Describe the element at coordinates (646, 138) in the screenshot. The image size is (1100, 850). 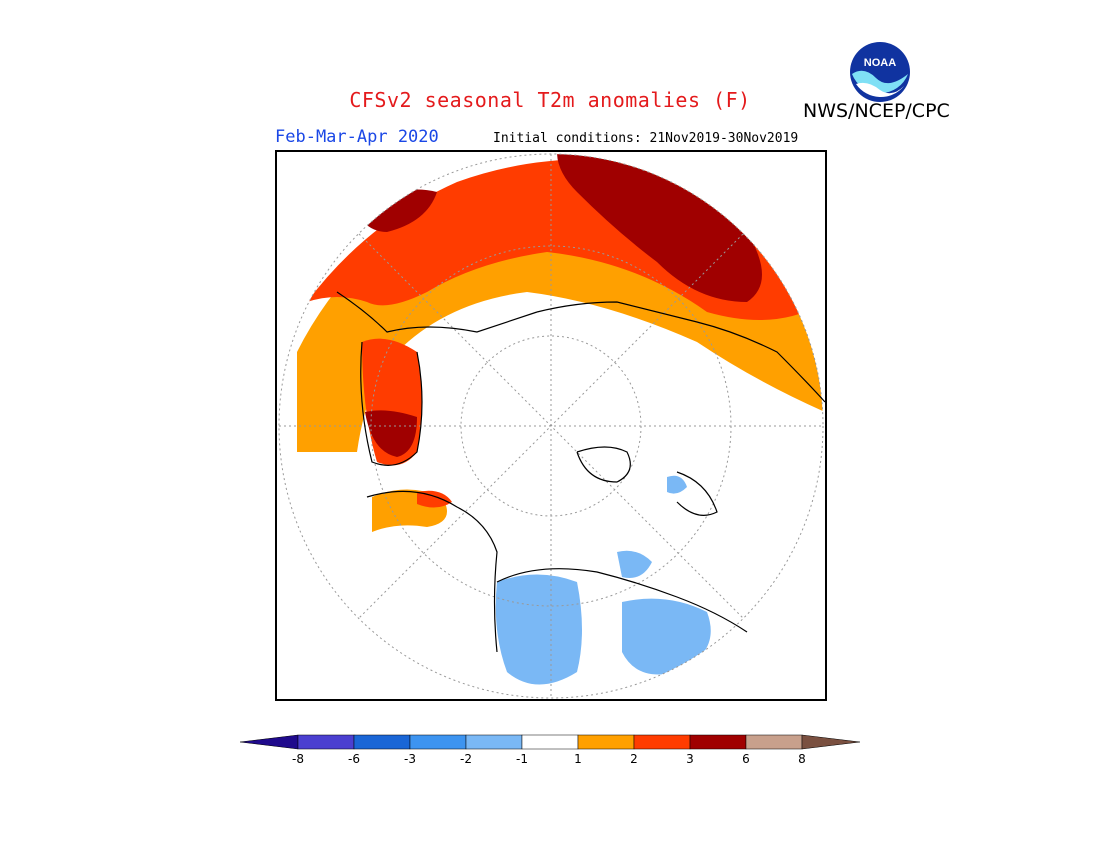
I see `initial-conditions-label: Initial conditions: 21Nov2019-30Nov2019` at that location.